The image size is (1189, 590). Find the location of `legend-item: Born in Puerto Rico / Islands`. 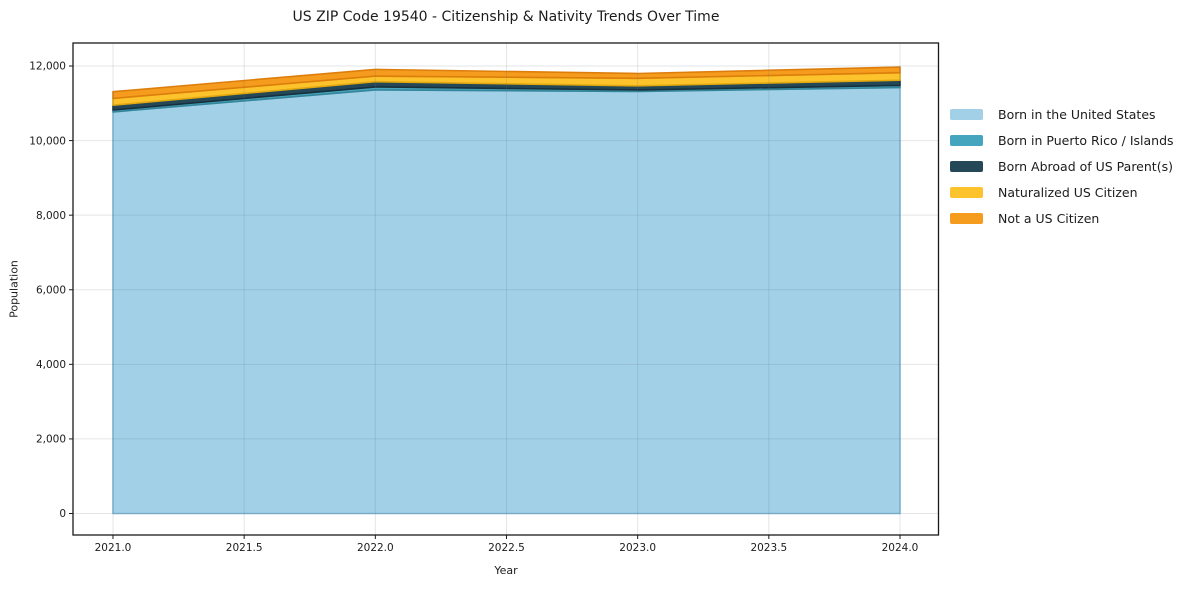

legend-item: Born in Puerto Rico / Islands is located at coordinates (1062, 141).